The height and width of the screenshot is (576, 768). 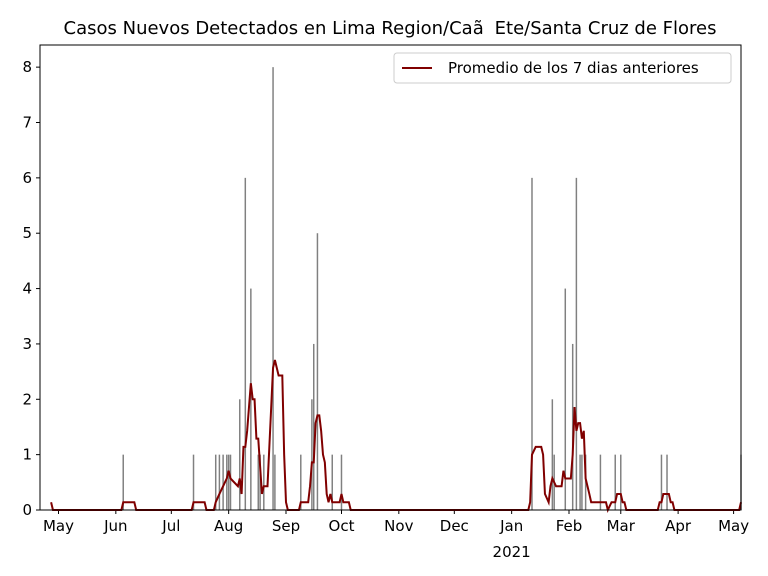 I want to click on x-tick-label: Sep, so click(x=286, y=526).